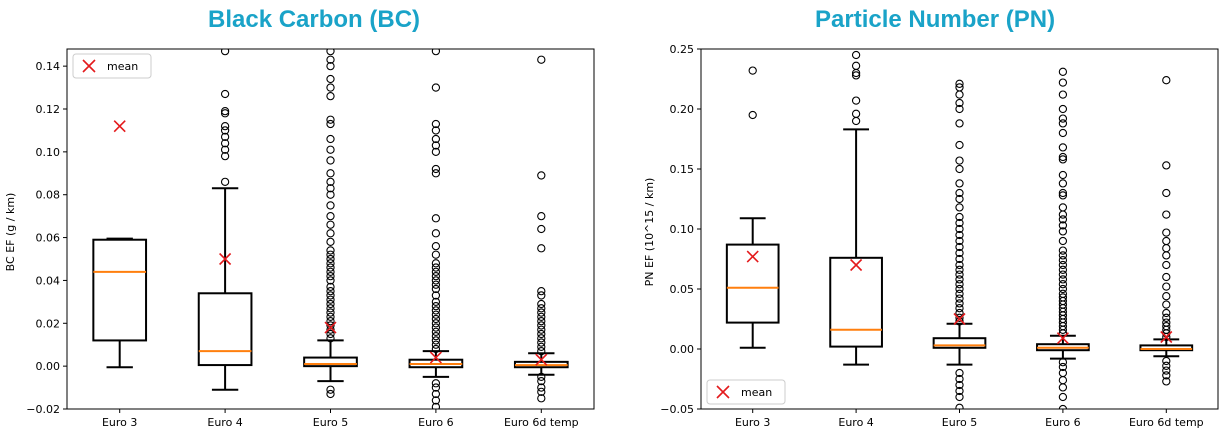 The width and height of the screenshot is (1226, 432). I want to click on chart-title-pn: Particle Number (PN), so click(935, 19).